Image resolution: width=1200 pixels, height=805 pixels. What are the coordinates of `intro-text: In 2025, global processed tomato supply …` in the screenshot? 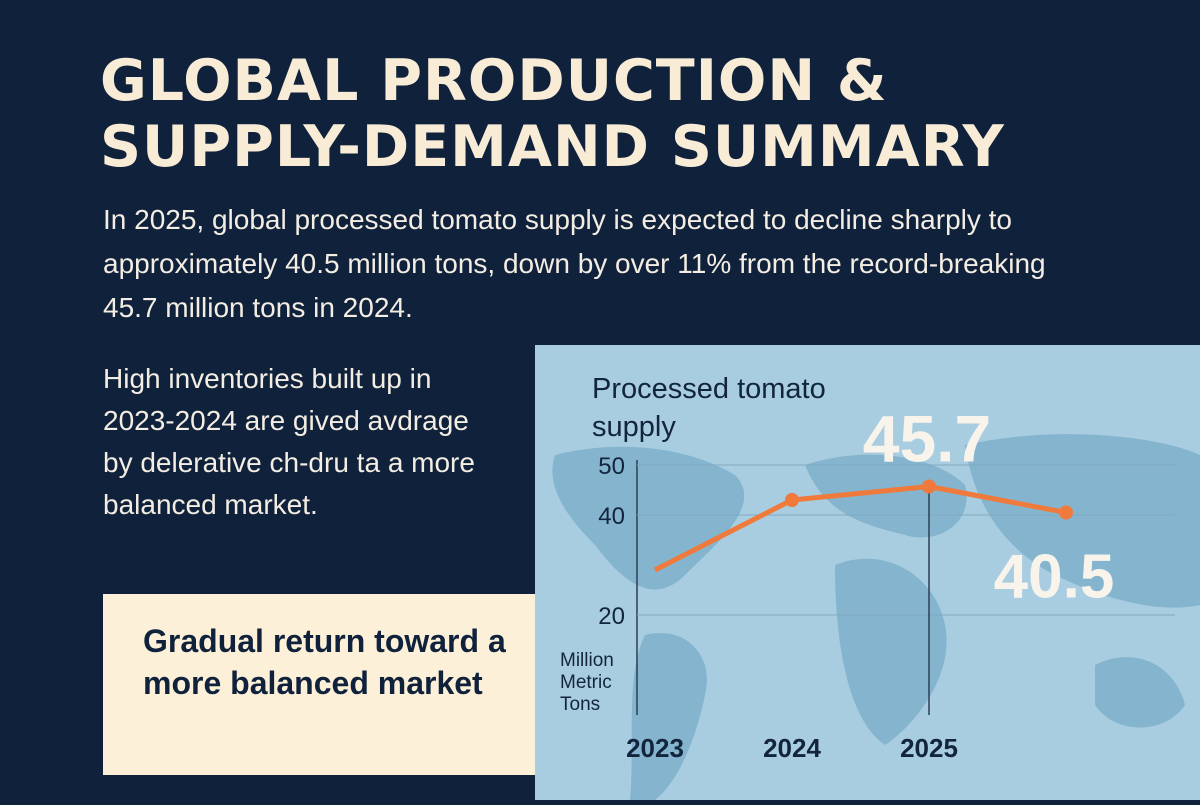 It's located at (574, 263).